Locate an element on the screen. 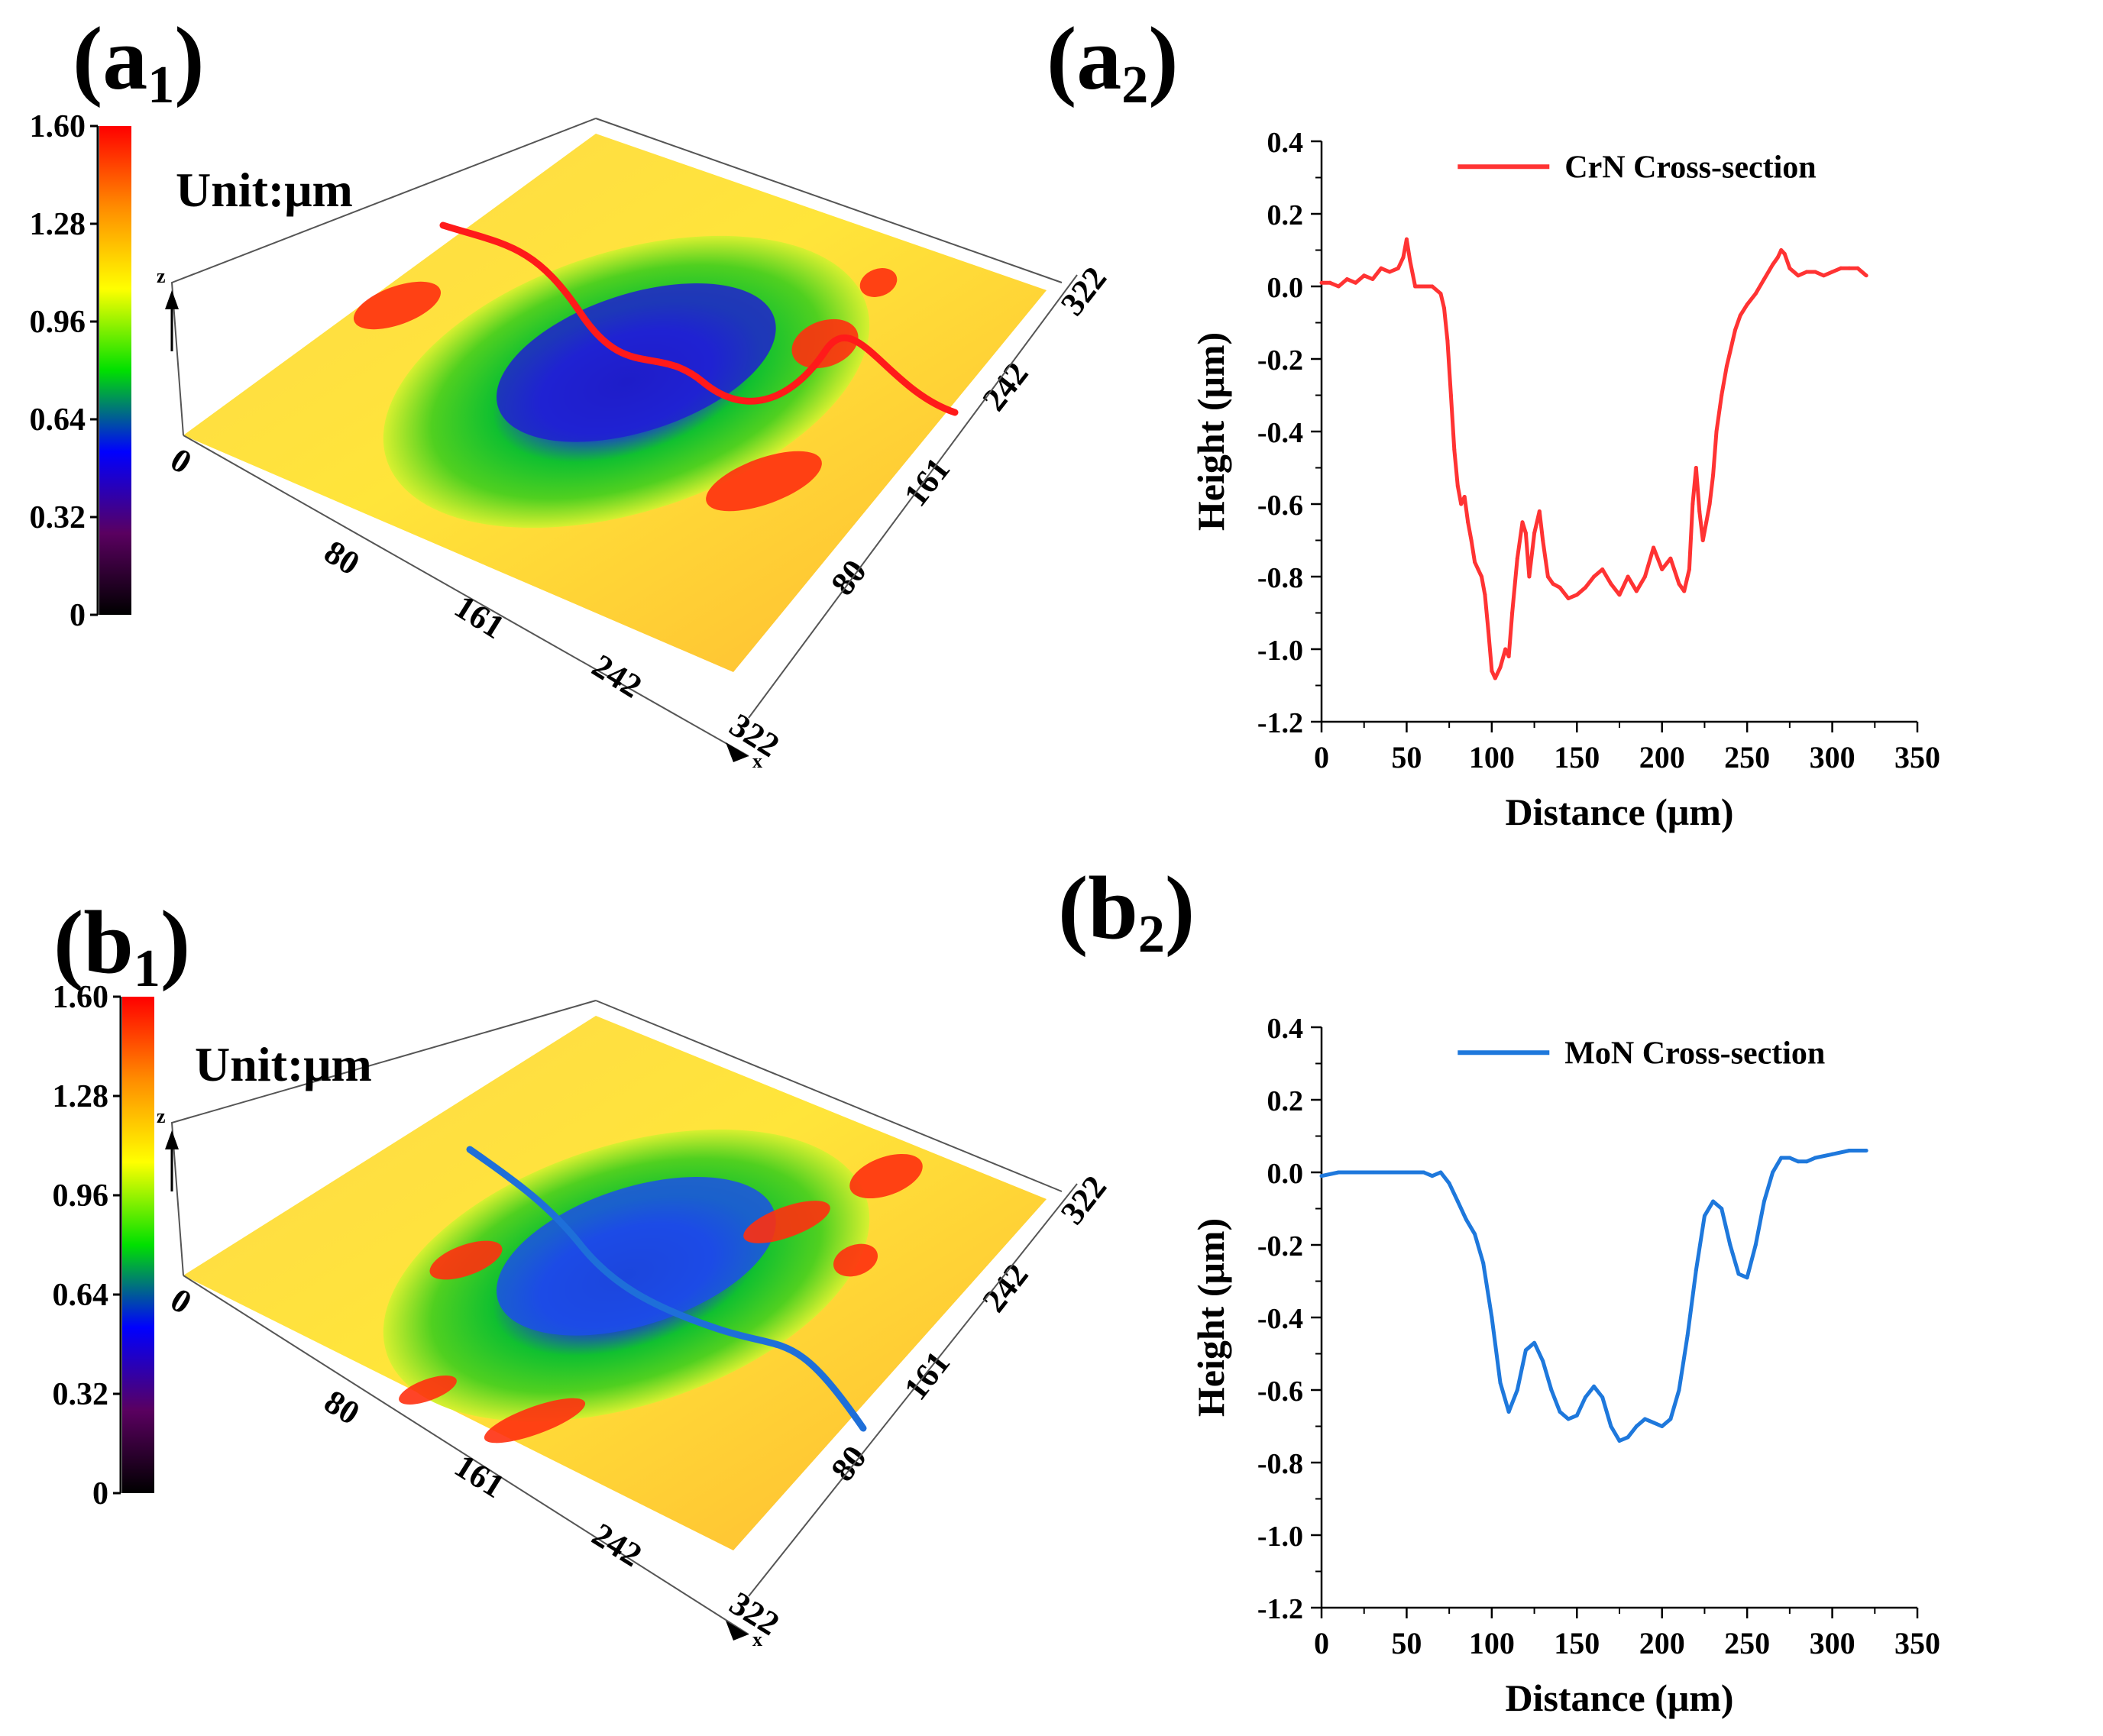 This screenshot has height=1736, width=2103. zero-label: 0 is located at coordinates (181, 461).